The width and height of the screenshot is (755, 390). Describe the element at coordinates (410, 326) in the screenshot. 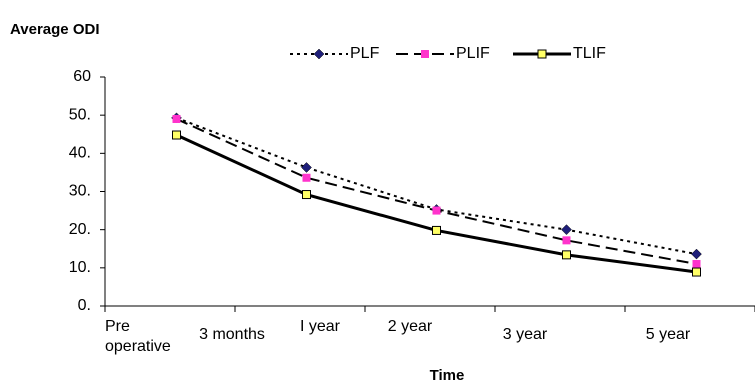

I see `x-tick-label: 2 year` at that location.